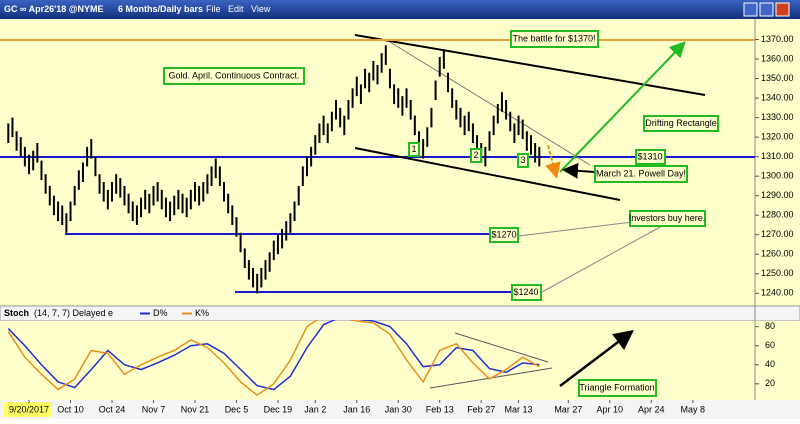  I want to click on date-strip, so click(400, 409).